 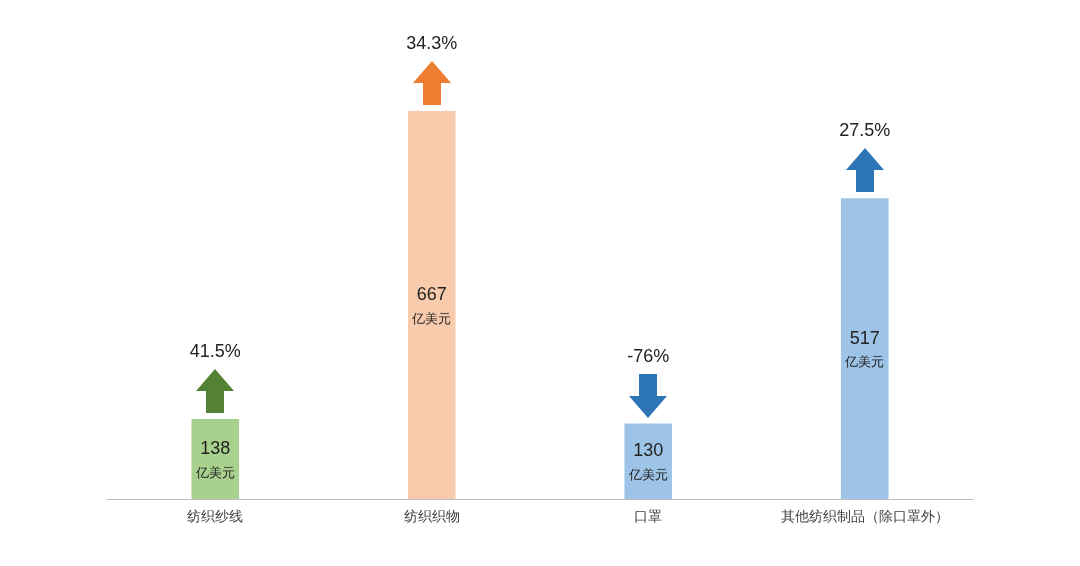 I want to click on annotation: 27.5%, so click(x=865, y=130).